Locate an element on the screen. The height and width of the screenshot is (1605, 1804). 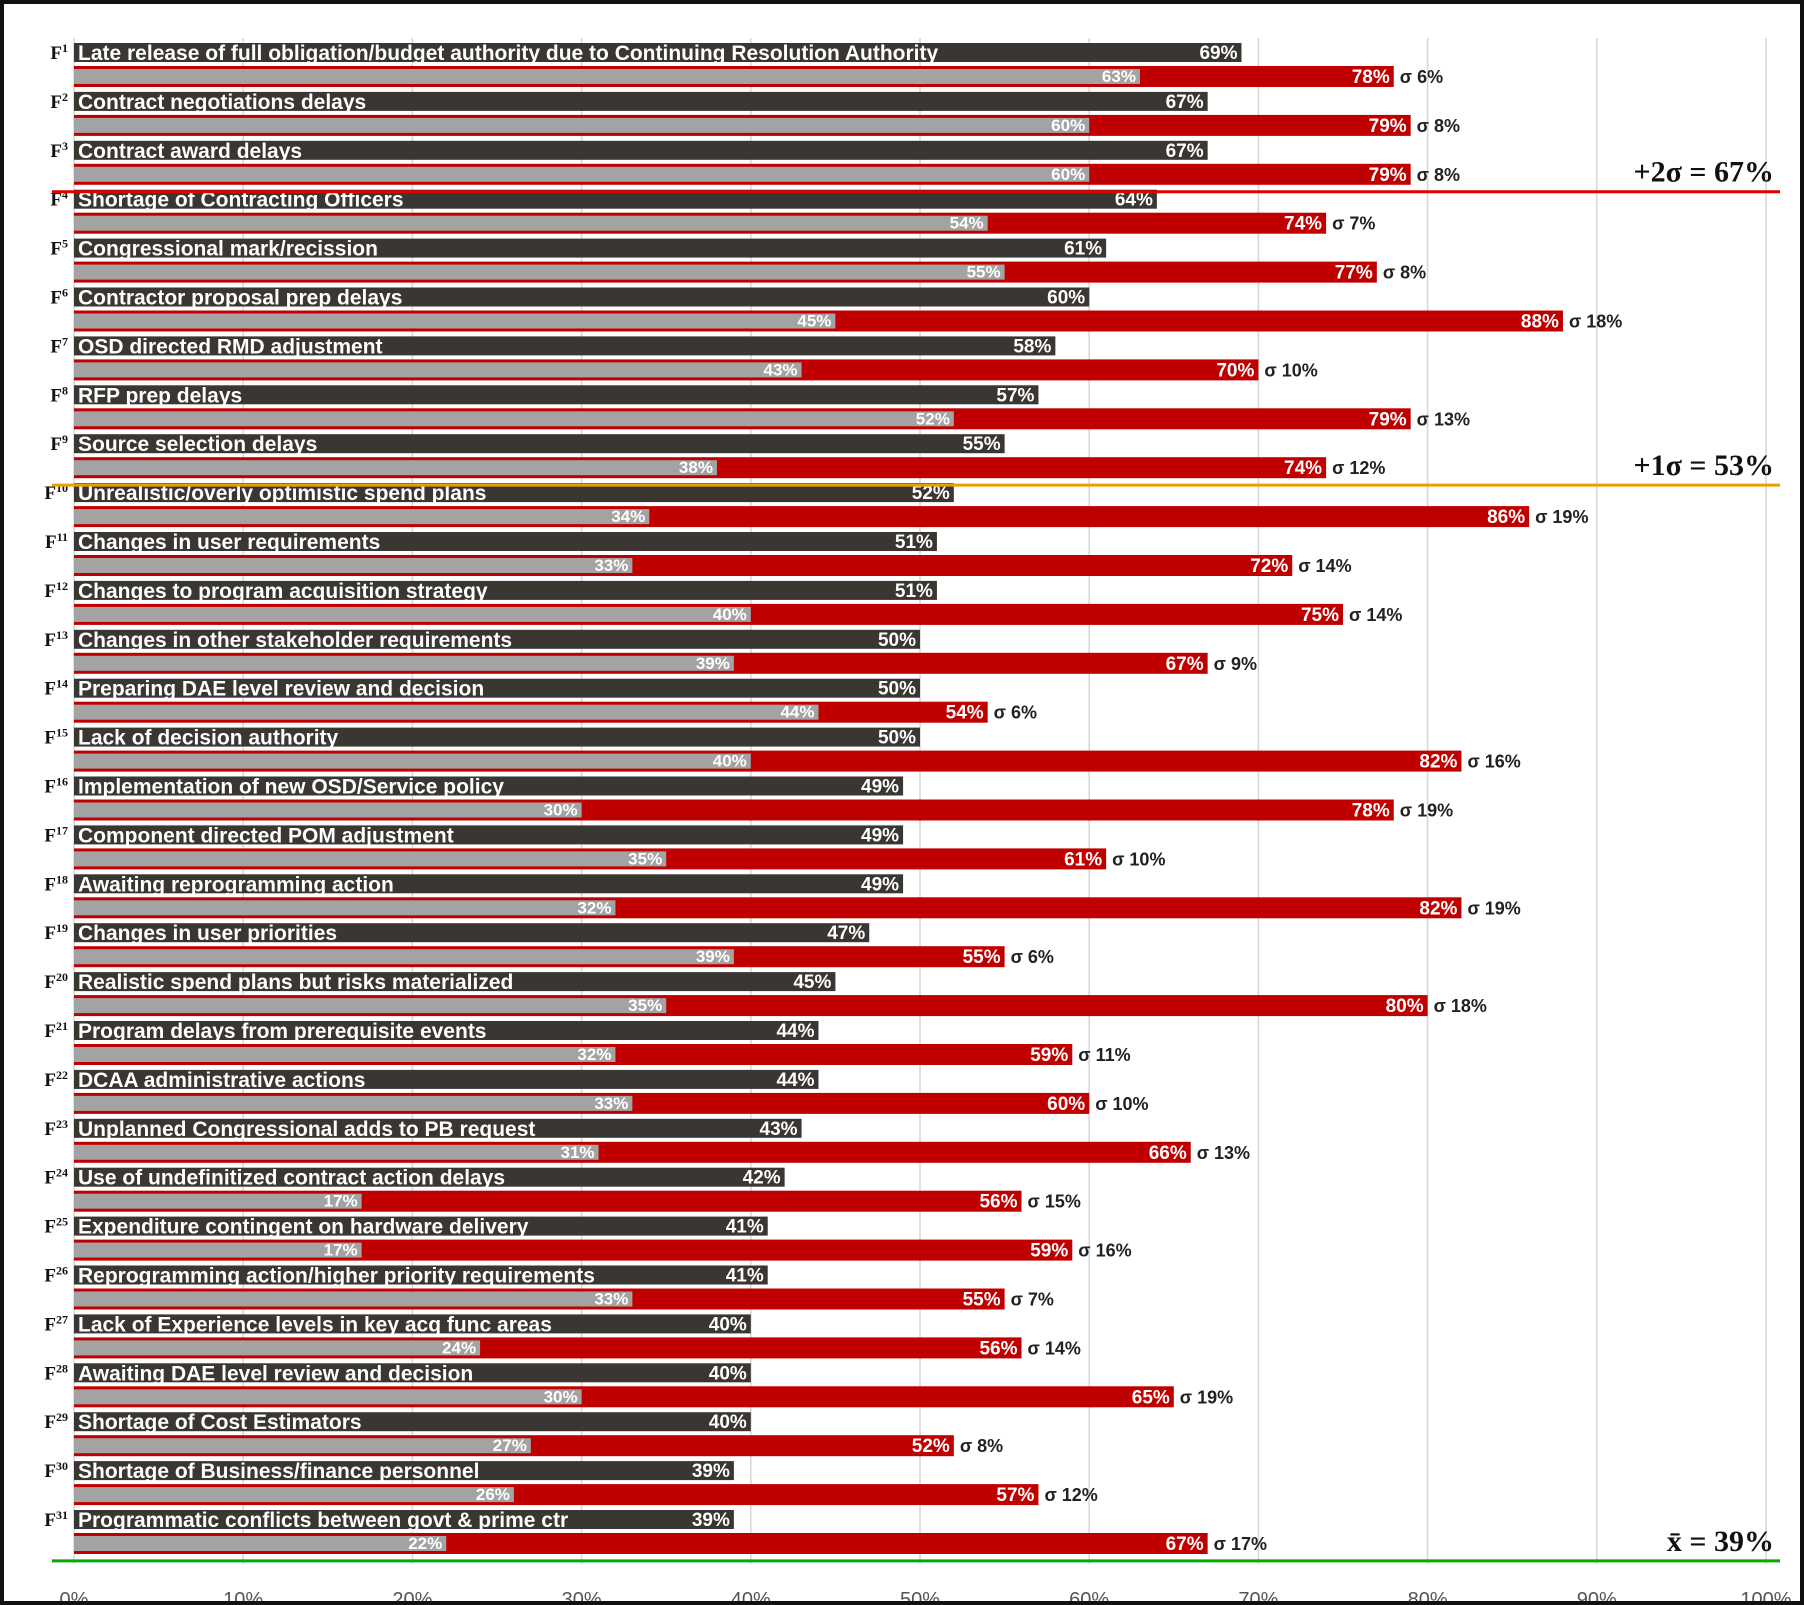
factor-id-number: 28 is located at coordinates (62, 1368).